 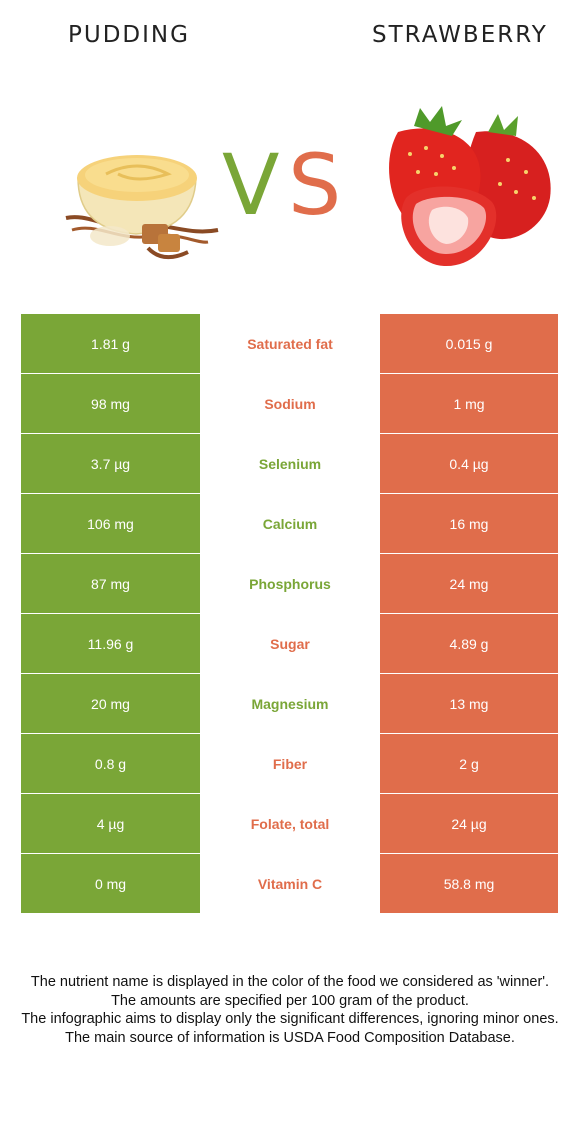 I want to click on pudding-value: 98 mg, so click(x=110, y=403).